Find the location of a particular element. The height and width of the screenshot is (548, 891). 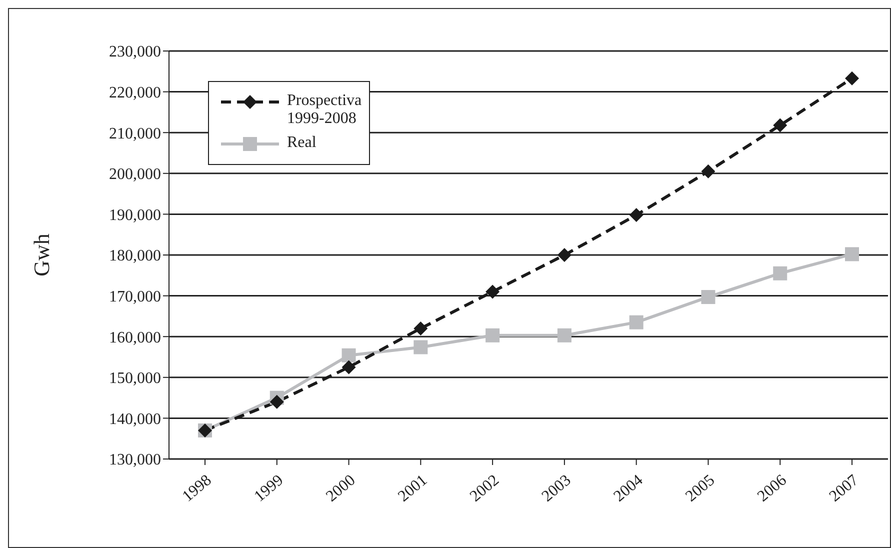

y-tick-label: 200,000 is located at coordinates (135, 175).